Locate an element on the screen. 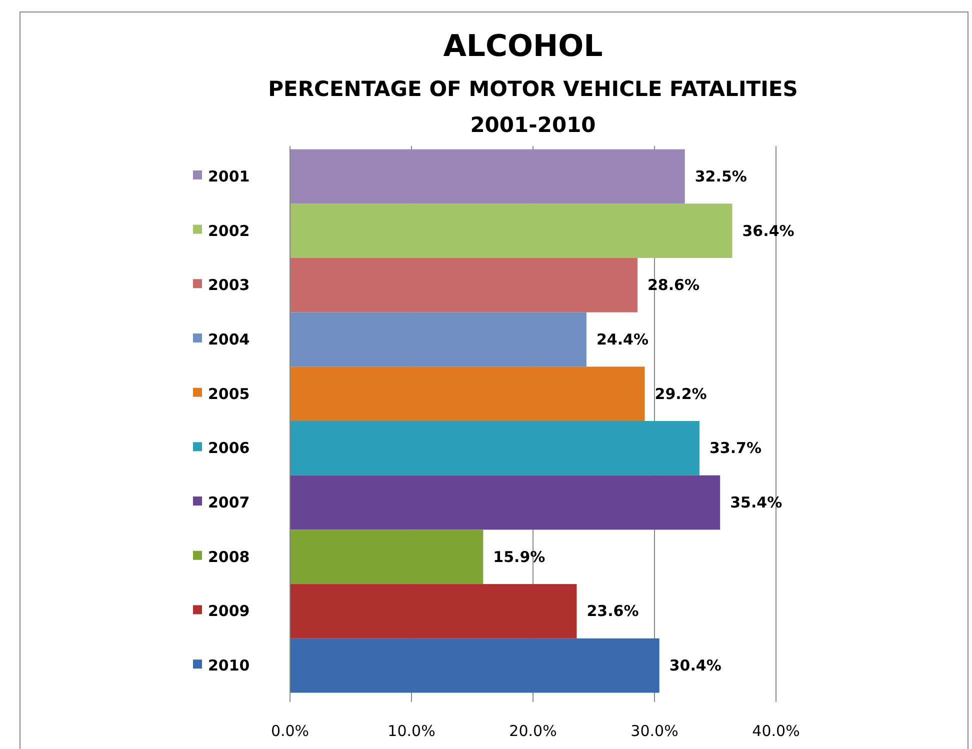 The width and height of the screenshot is (972, 749). x-tick-label: 30.0% is located at coordinates (654, 731).